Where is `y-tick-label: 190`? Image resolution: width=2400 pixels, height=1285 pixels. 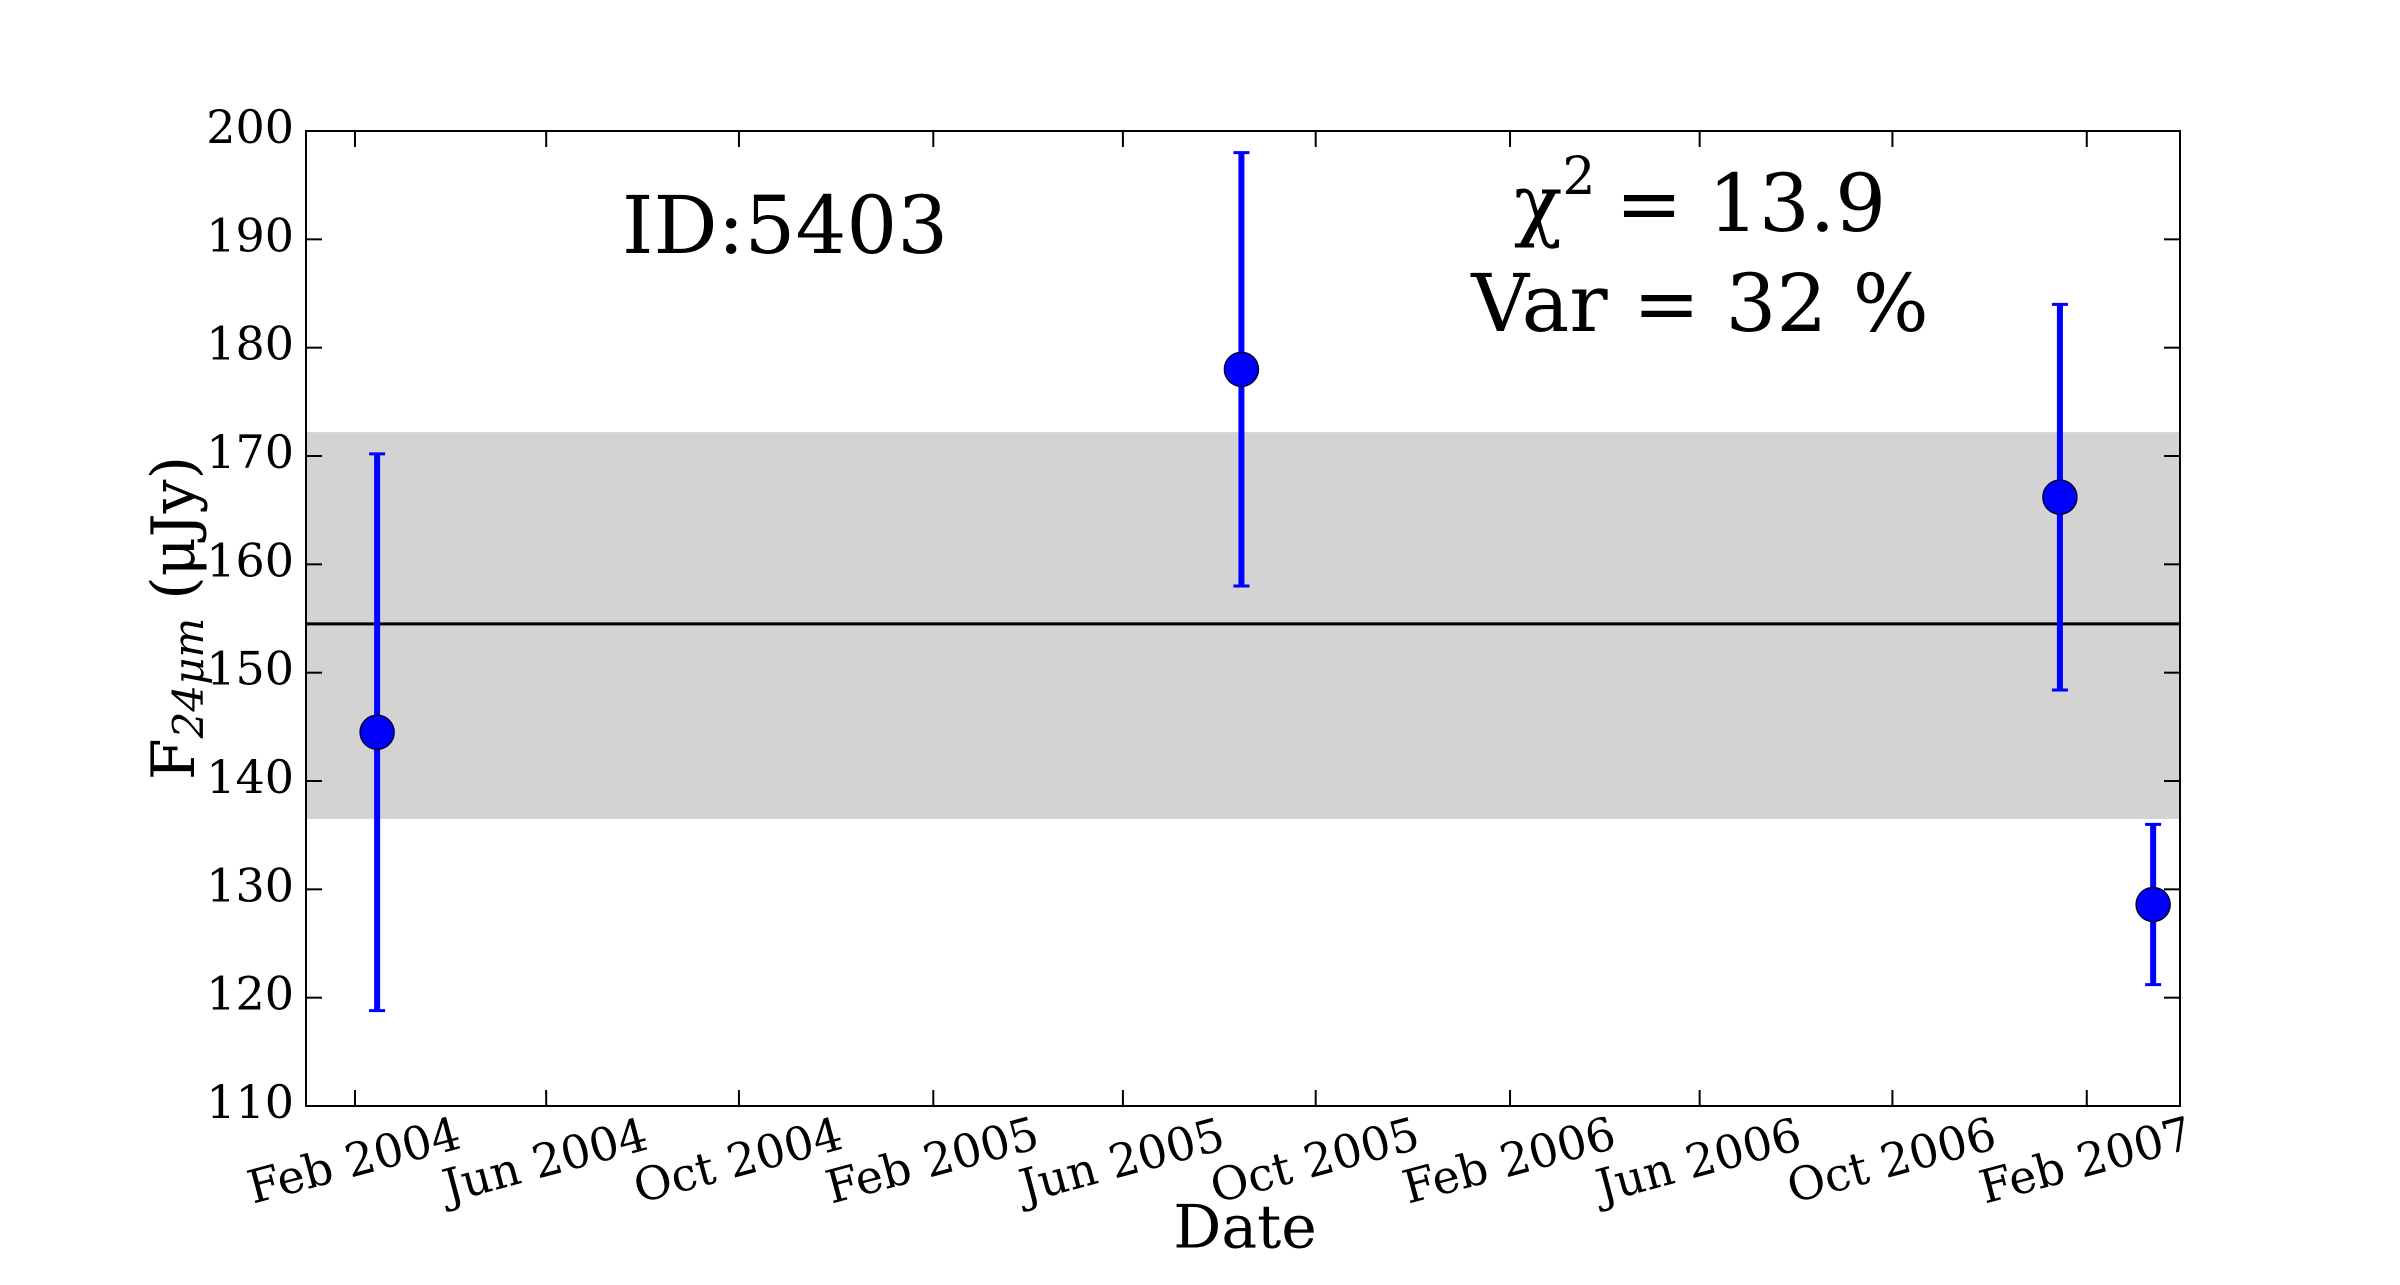
y-tick-label: 190 is located at coordinates (250, 235).